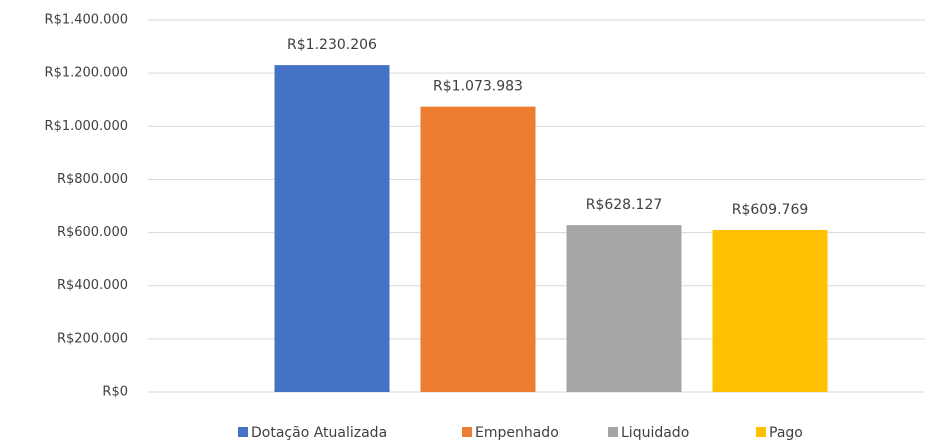  Describe the element at coordinates (319, 433) in the screenshot. I see `legend-label: Dotação Atualizada` at that location.